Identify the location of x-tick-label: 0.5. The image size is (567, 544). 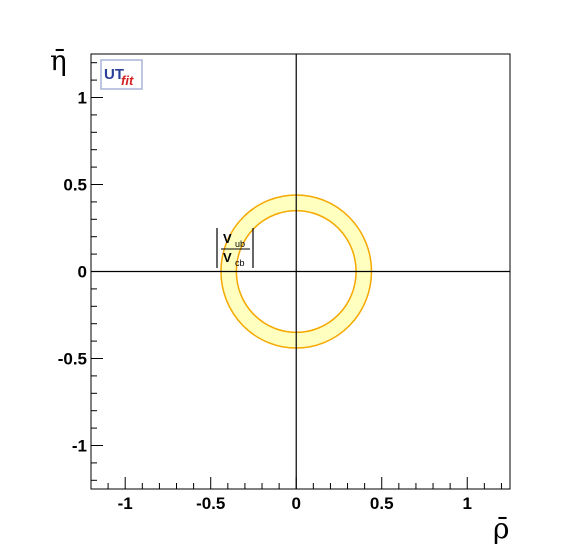
(382, 503).